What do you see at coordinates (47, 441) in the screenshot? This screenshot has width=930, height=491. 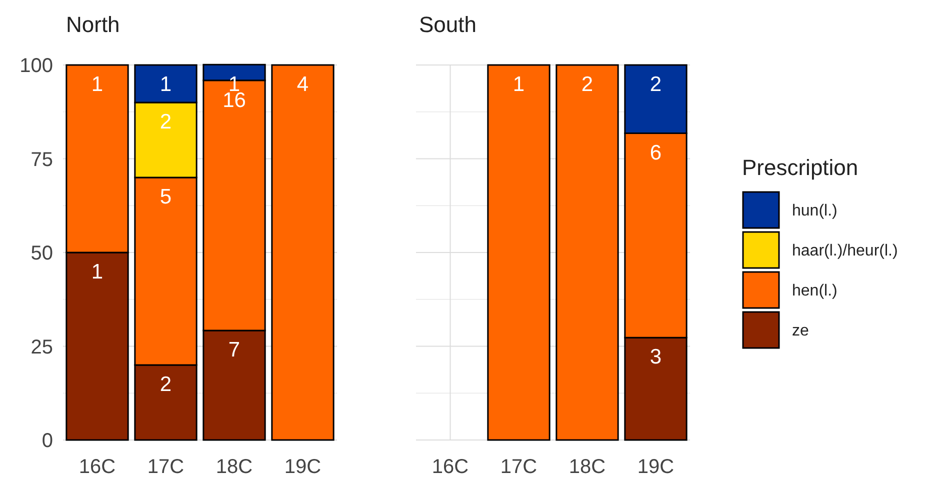 I see `y-tick-label: 0` at bounding box center [47, 441].